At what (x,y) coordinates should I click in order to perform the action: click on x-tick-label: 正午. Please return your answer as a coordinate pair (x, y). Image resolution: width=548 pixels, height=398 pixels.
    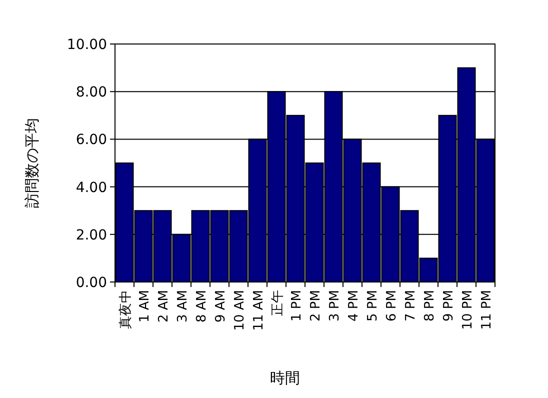
    Looking at the image, I should click on (278, 303).